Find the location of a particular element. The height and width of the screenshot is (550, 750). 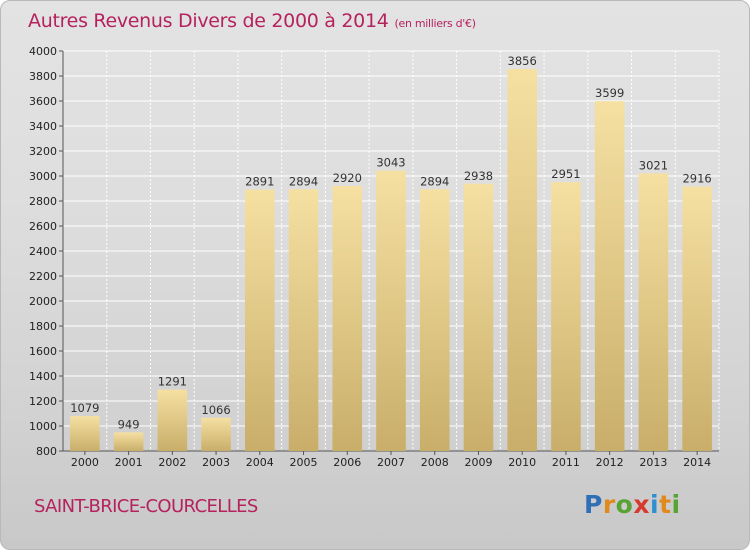

chart-title-text: Autres Revenus Divers de 2000 à 2014 is located at coordinates (208, 21).